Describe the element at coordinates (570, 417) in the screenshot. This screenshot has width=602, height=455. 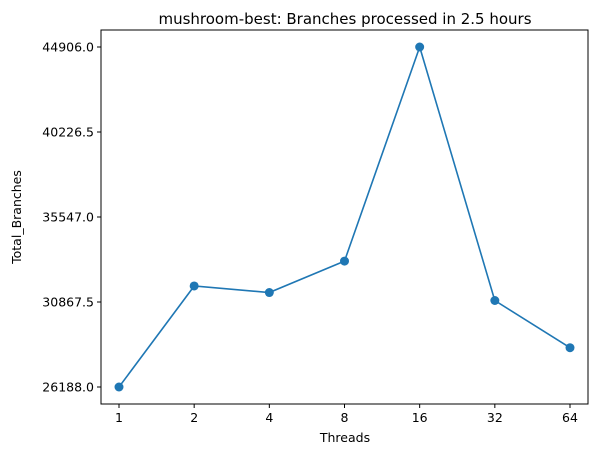
I see `x-tick-label: 64` at that location.